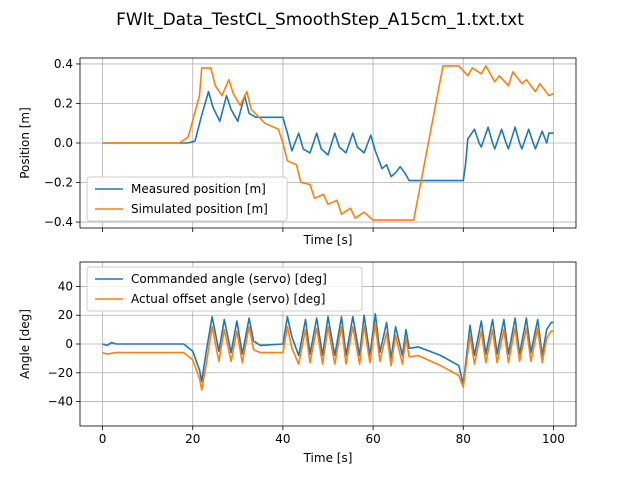 This screenshot has width=640, height=480. I want to click on angle-ytick-label-0: −40, so click(60, 402).